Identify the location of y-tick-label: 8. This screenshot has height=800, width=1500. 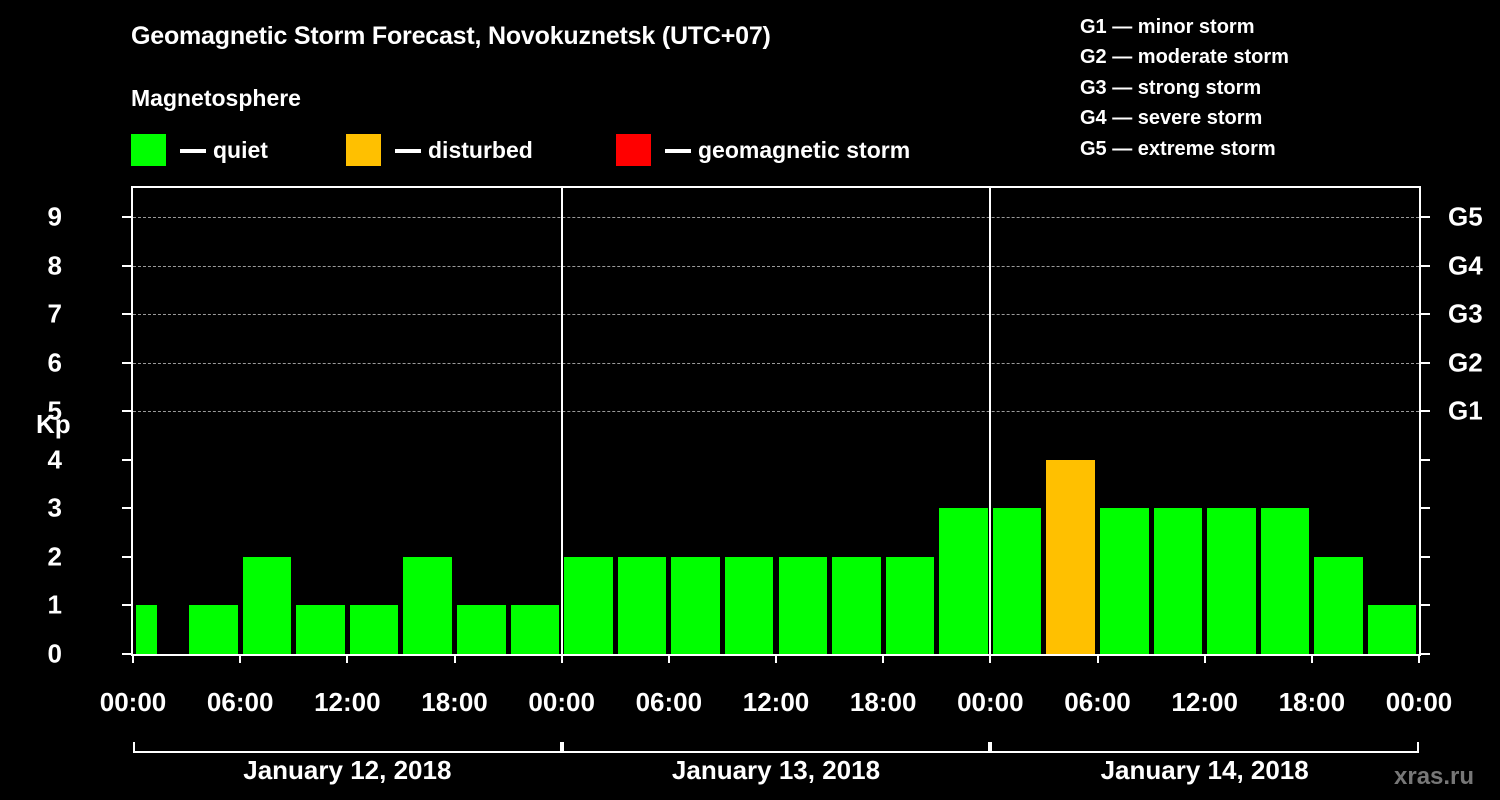
(54, 265).